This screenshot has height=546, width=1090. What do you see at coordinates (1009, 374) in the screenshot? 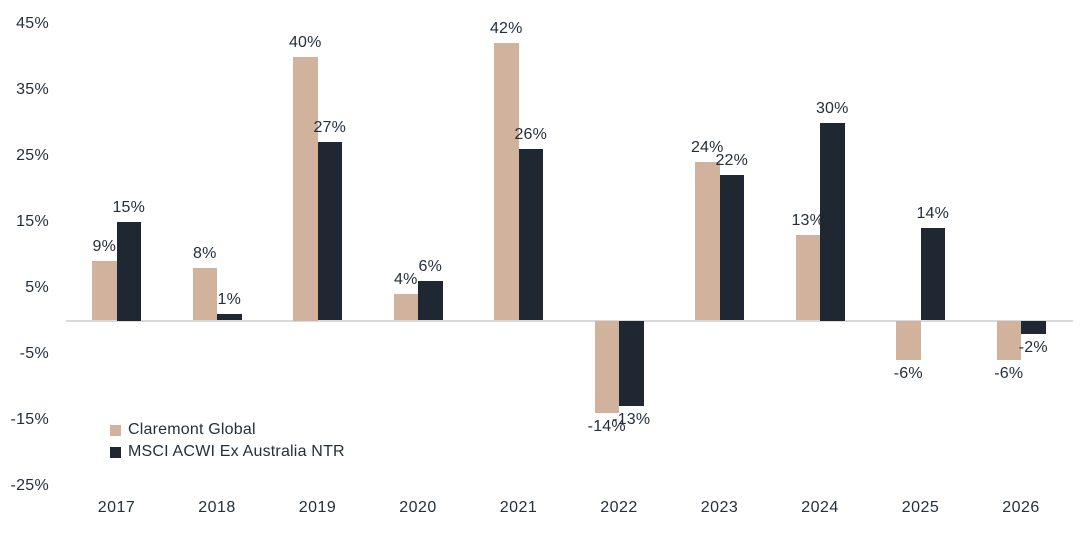
I see `value-label-claremont-global-2026: -6%` at bounding box center [1009, 374].